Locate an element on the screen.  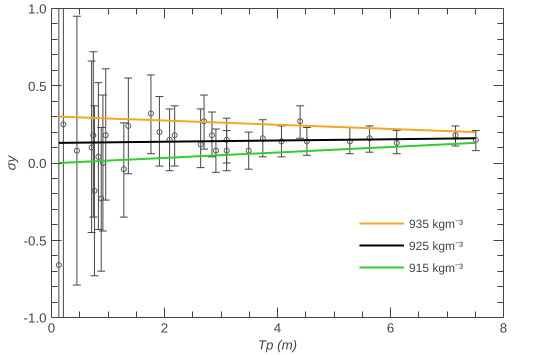
x-tick-label: 6 is located at coordinates (390, 328).